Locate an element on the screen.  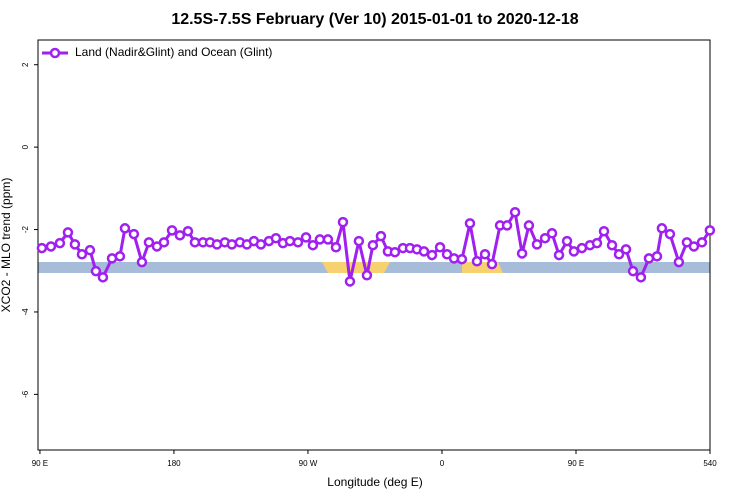
map-strip is located at coordinates (374, 267).